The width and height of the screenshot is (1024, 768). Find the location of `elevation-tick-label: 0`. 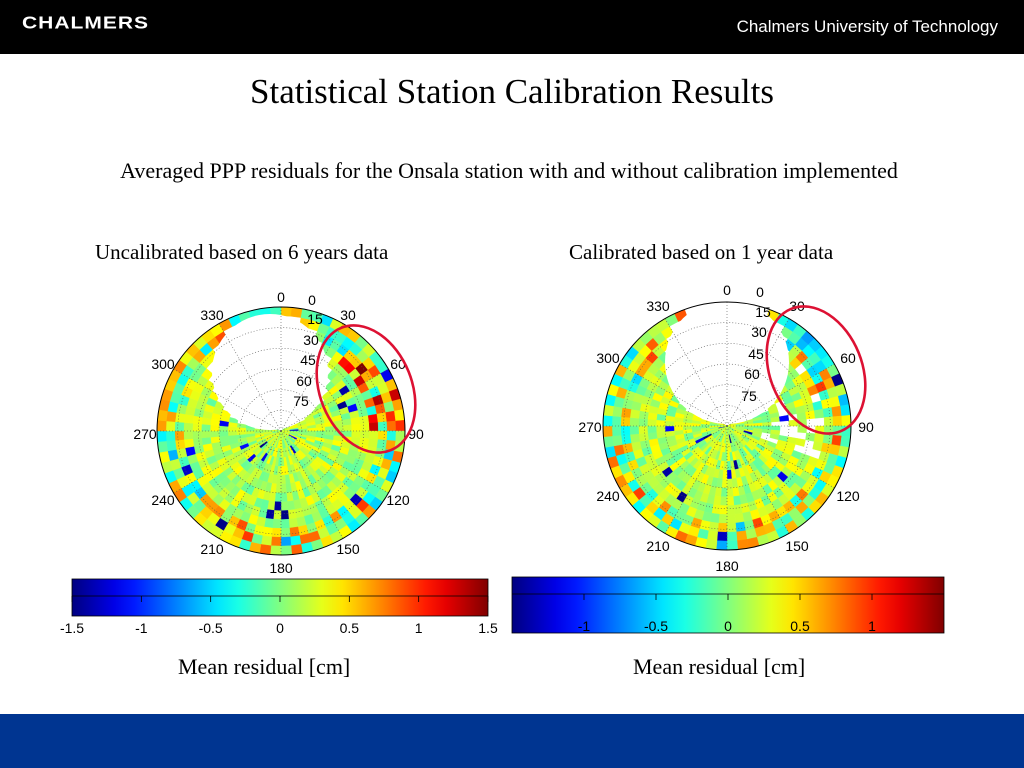

elevation-tick-label: 0 is located at coordinates (312, 300).